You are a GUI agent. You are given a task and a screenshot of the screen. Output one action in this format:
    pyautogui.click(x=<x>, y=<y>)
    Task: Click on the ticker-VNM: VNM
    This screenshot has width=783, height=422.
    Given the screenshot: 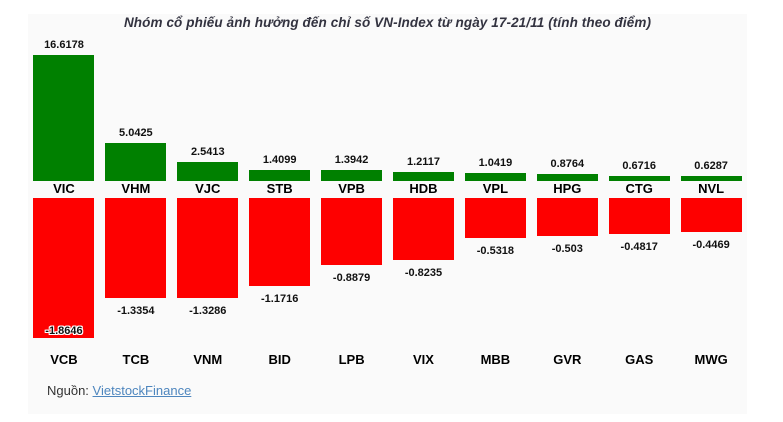 What is the action you would take?
    pyautogui.click(x=208, y=359)
    